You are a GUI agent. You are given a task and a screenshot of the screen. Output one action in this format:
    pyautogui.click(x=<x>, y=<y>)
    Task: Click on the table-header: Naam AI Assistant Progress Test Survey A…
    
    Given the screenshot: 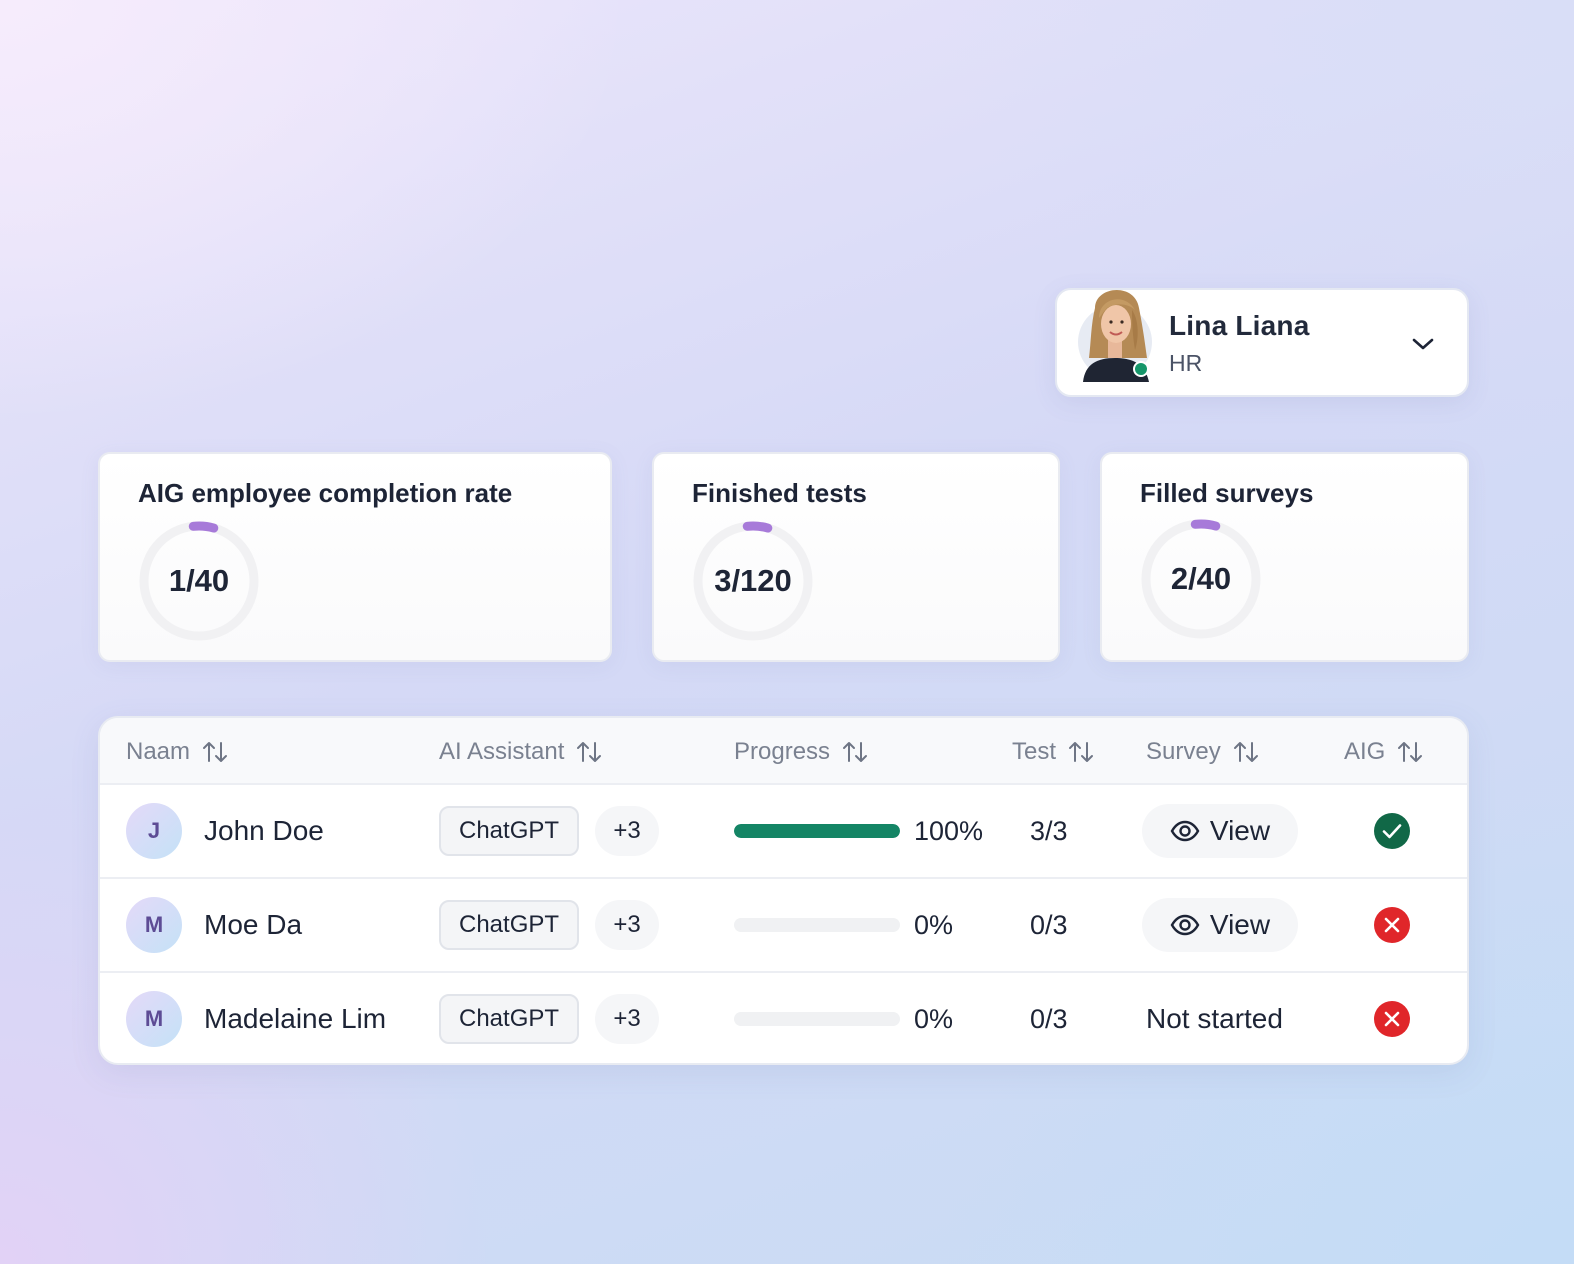 What is the action you would take?
    pyautogui.click(x=783, y=751)
    